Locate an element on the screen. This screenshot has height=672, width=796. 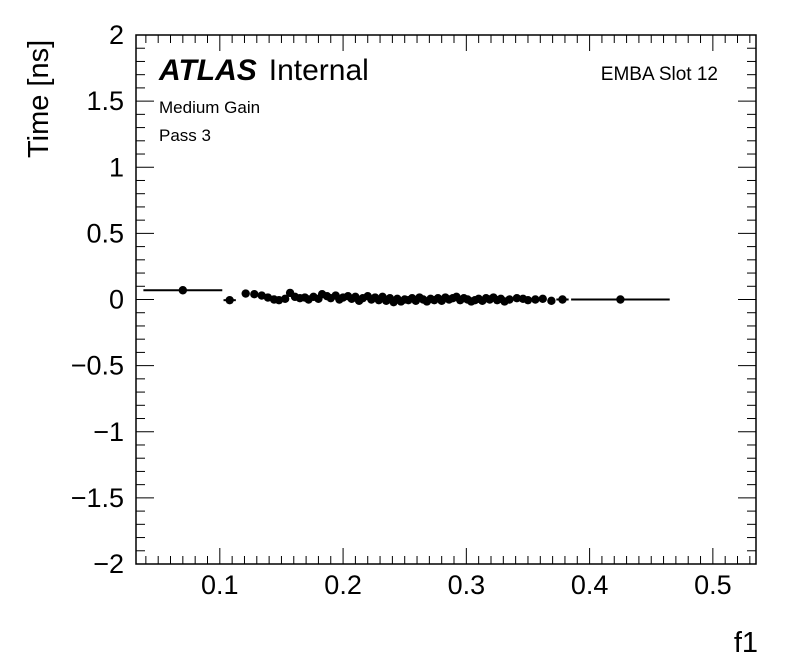
x-tick-label: 0.4 is located at coordinates (590, 585).